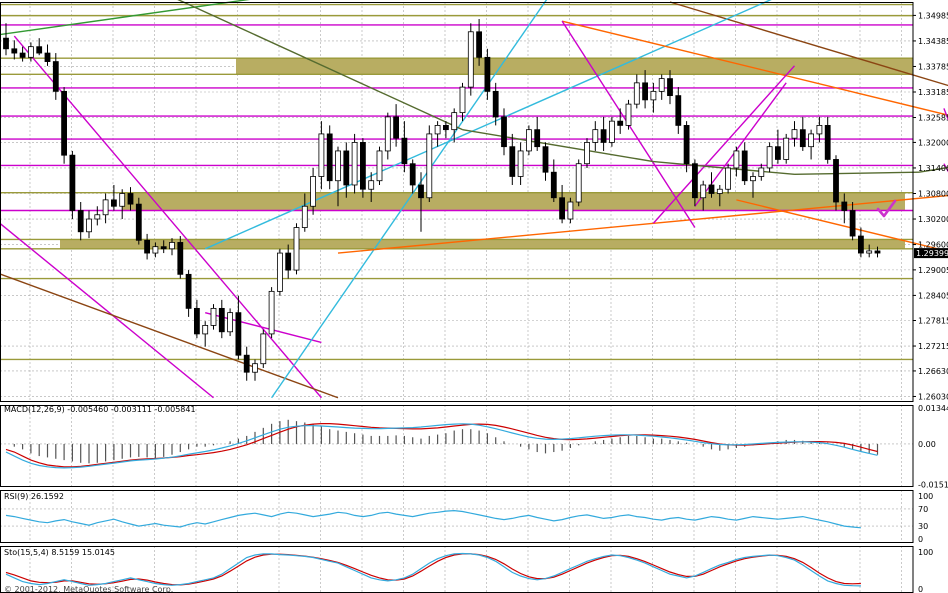  Describe the element at coordinates (923, 526) in the screenshot. I see `rsi-tick-label: 30` at that location.